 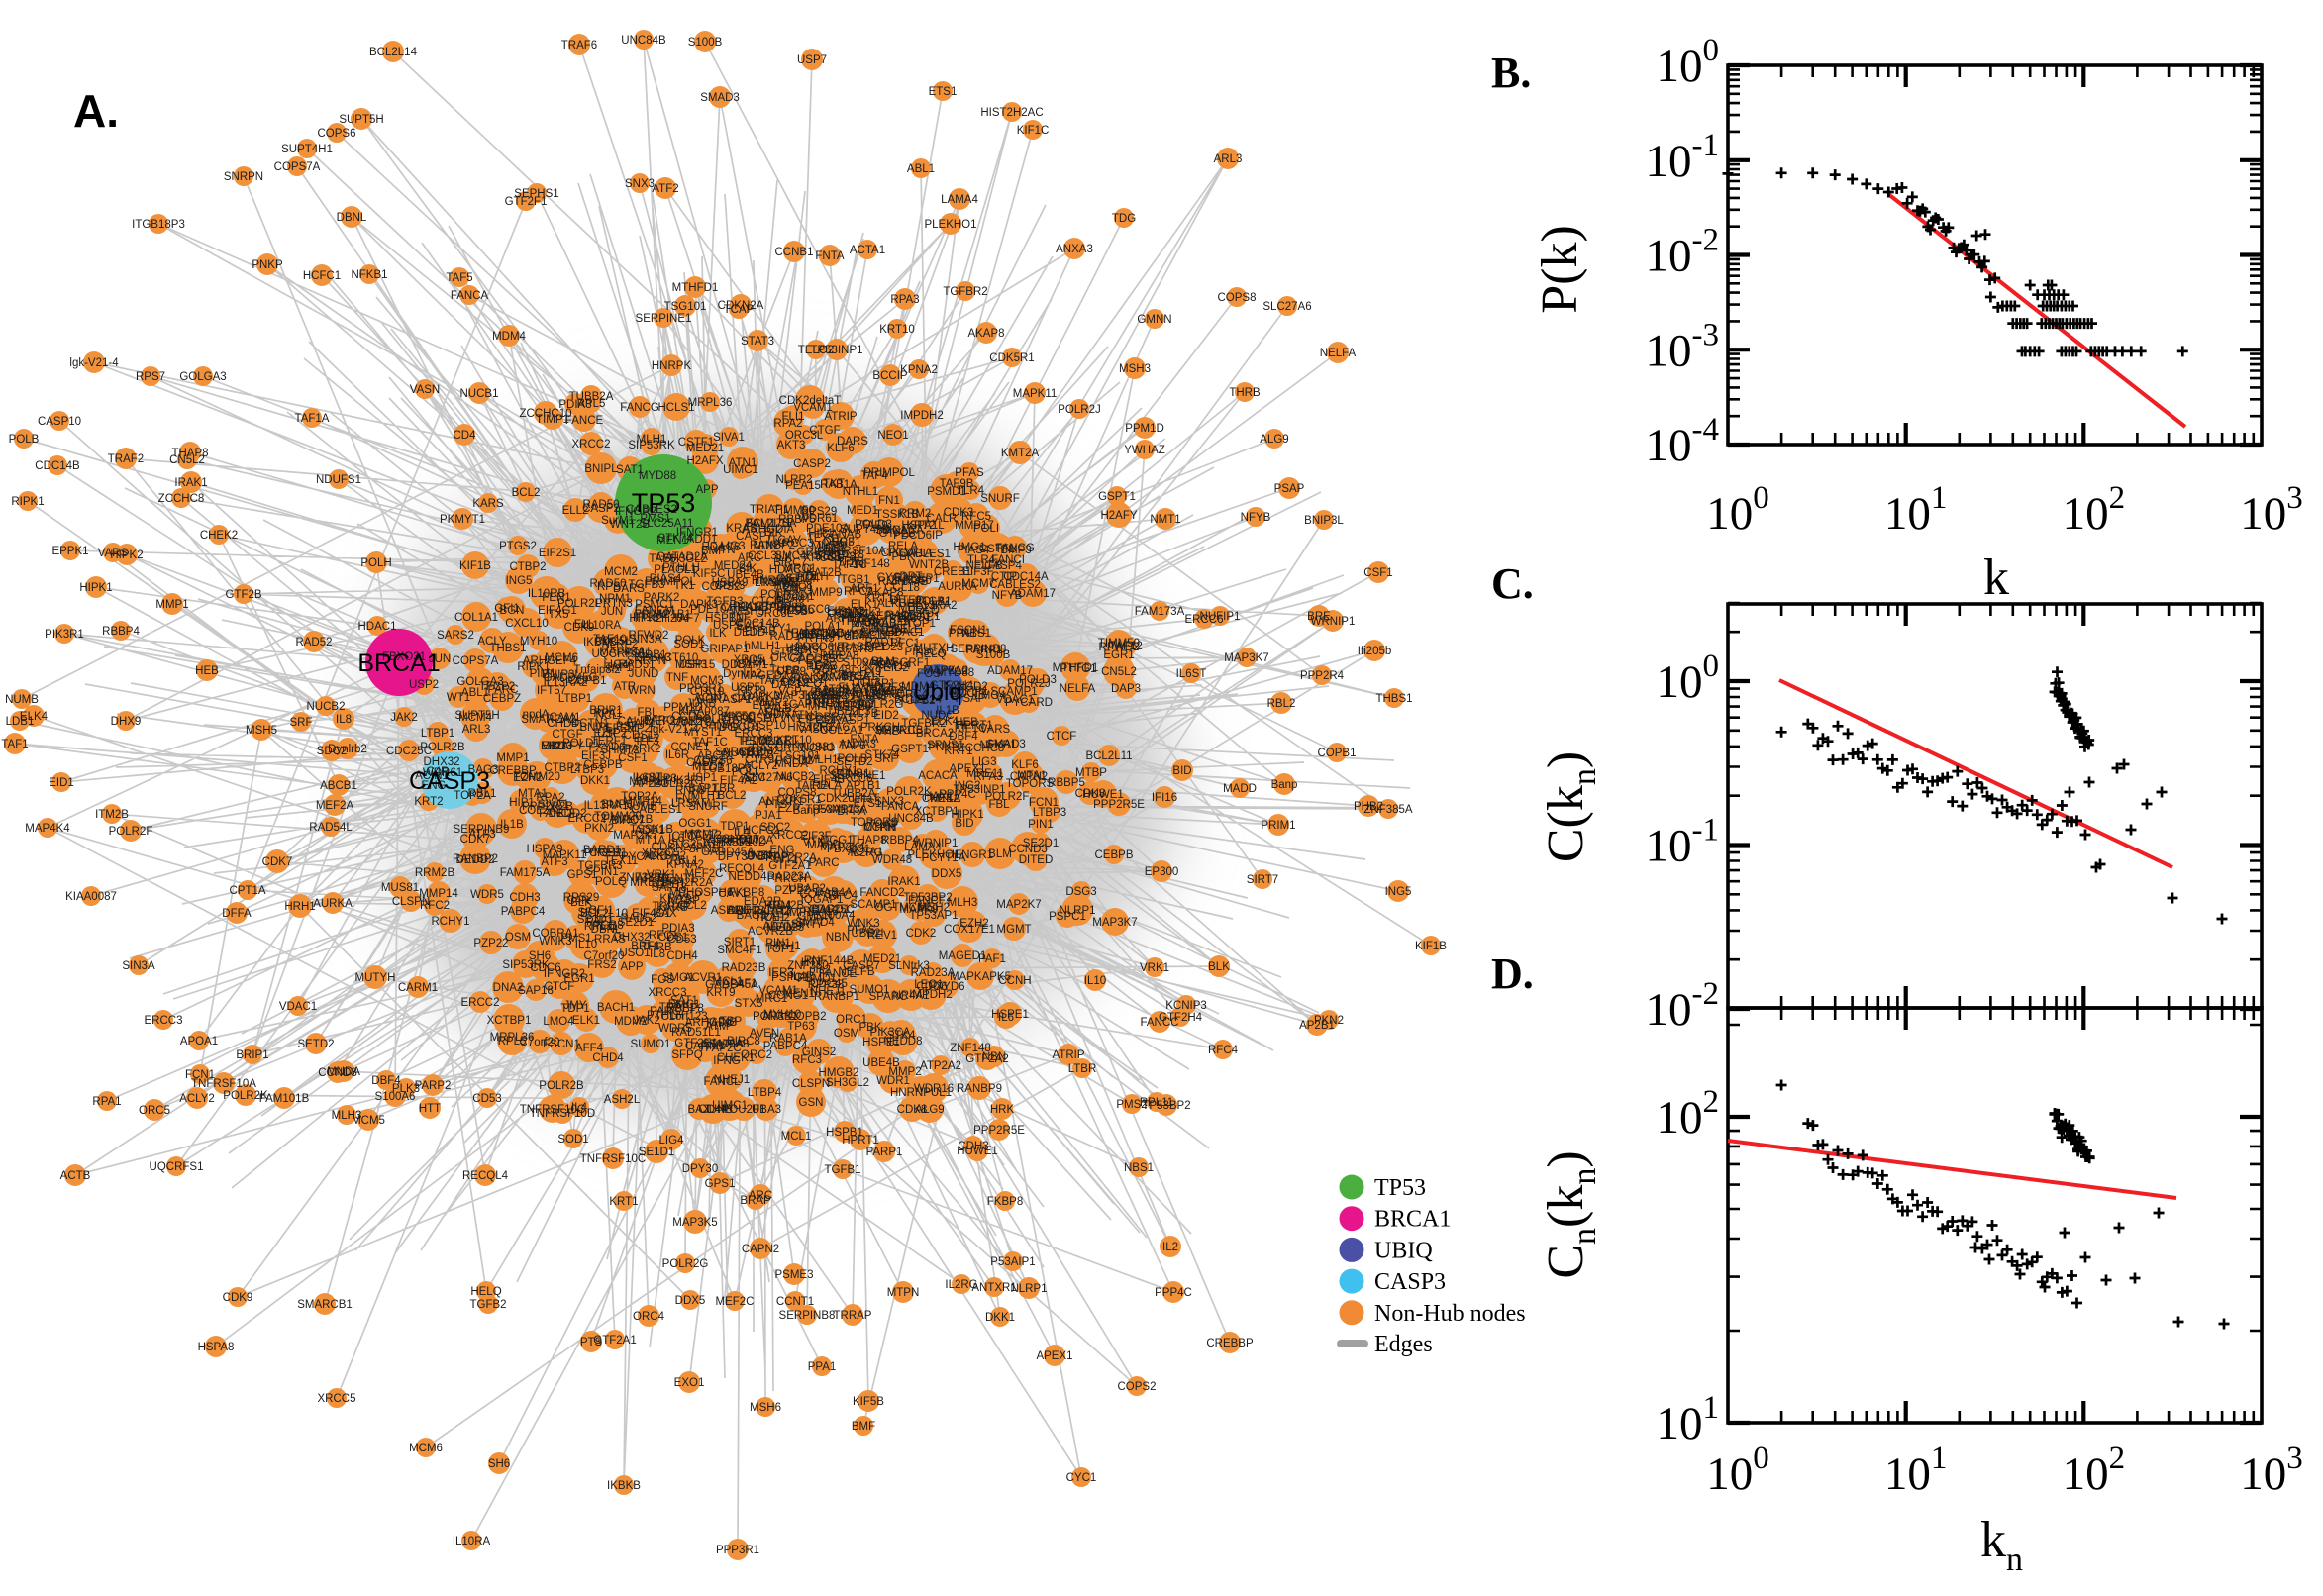 What do you see at coordinates (552, 691) in the screenshot?
I see `svg-text: IFT57` at bounding box center [552, 691].